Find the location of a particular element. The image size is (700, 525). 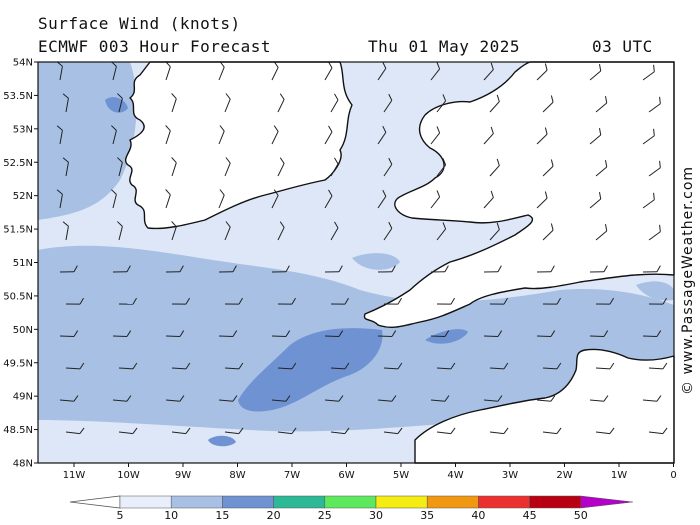

lat-tick-label: 53N is located at coordinates (23, 129).